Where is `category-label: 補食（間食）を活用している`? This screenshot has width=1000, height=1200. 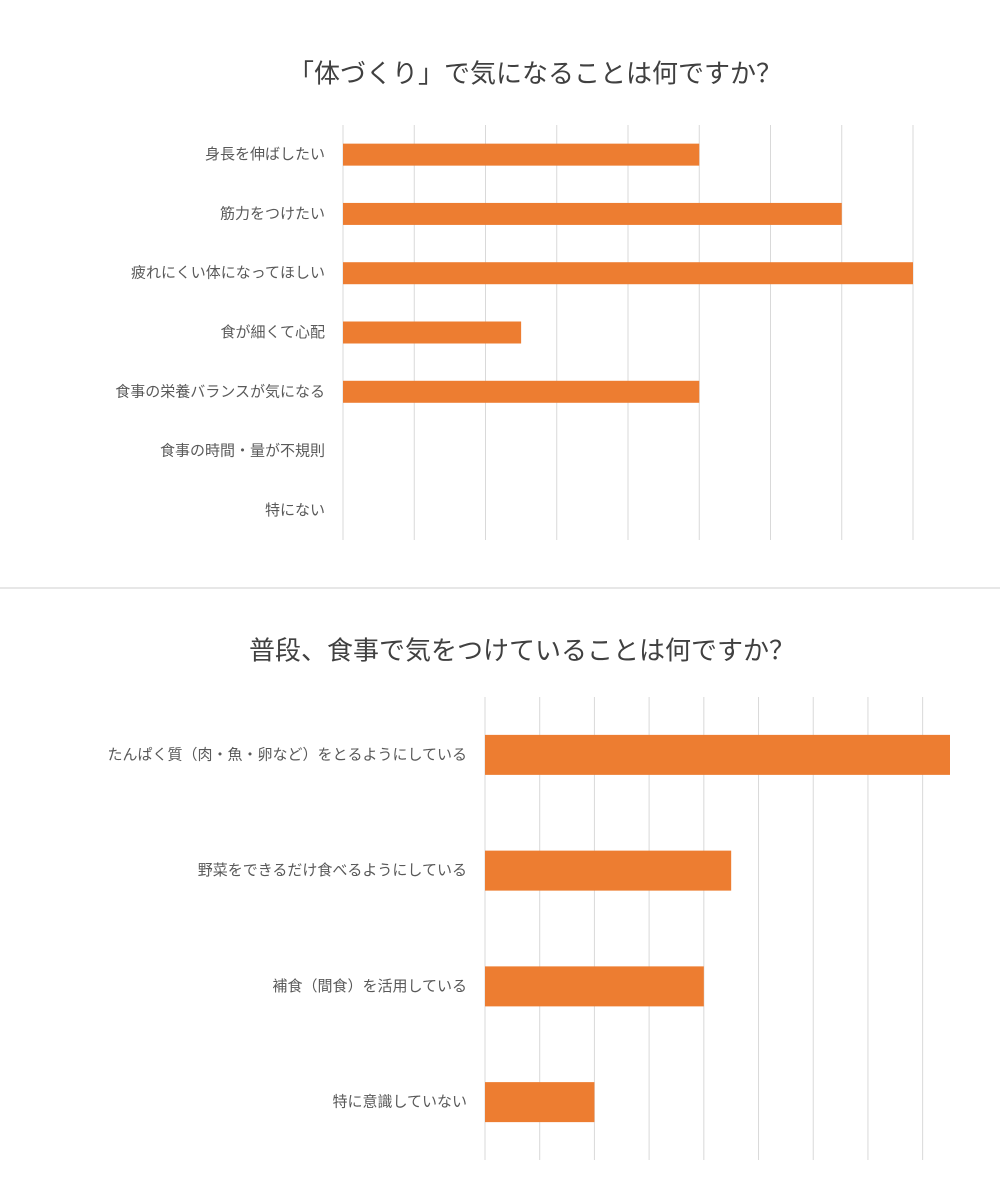 category-label: 補食（間食）を活用している is located at coordinates (369, 986).